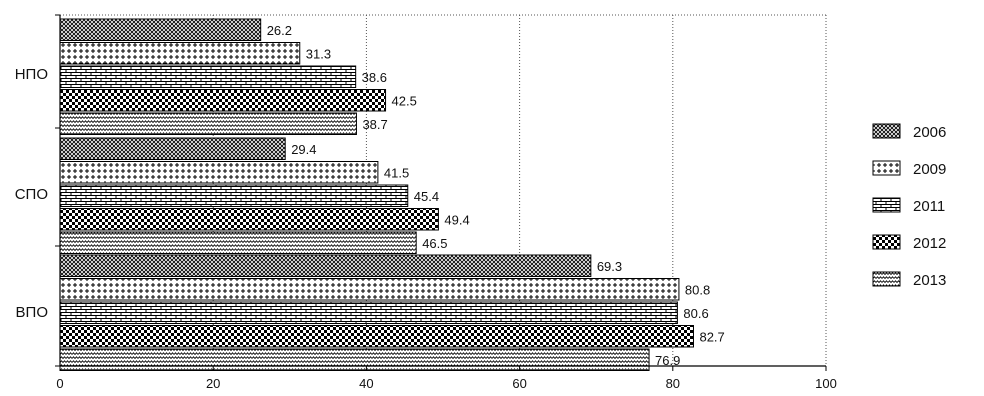 This screenshot has height=396, width=984. Describe the element at coordinates (303, 149) in the screenshot. I see `data-label-СПО-2006: 29.4` at that location.